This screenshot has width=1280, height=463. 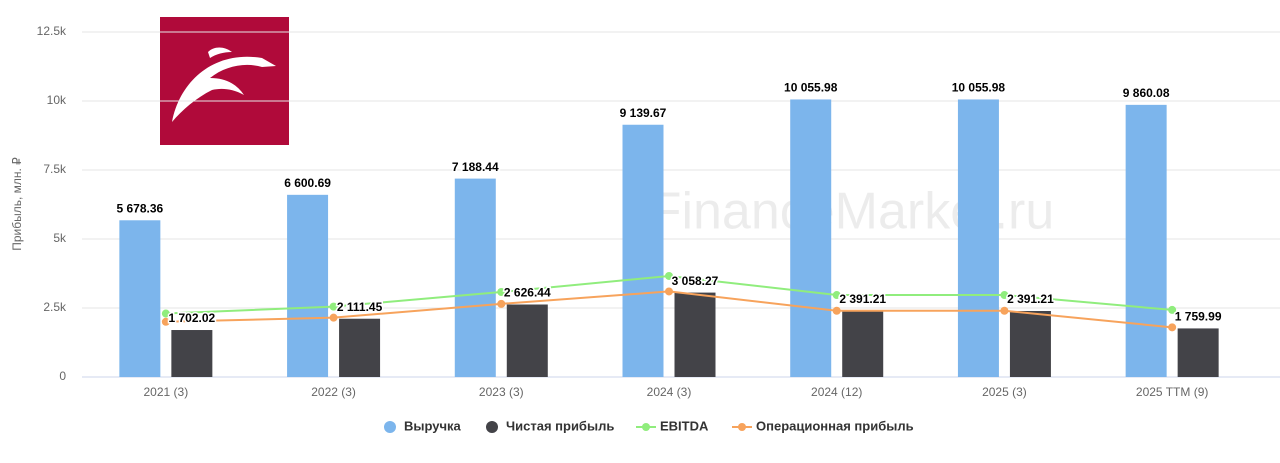 What do you see at coordinates (643, 113) in the screenshot?
I see `data-label: 9 139.67` at bounding box center [643, 113].